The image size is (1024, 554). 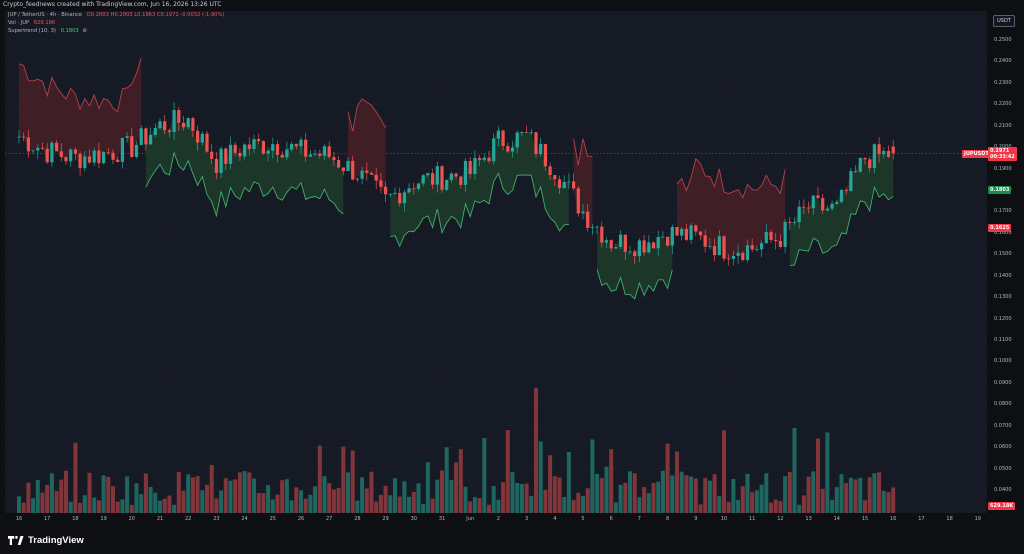 What do you see at coordinates (1003, 468) in the screenshot?
I see `price-tick-label: 0.0500` at bounding box center [1003, 468].